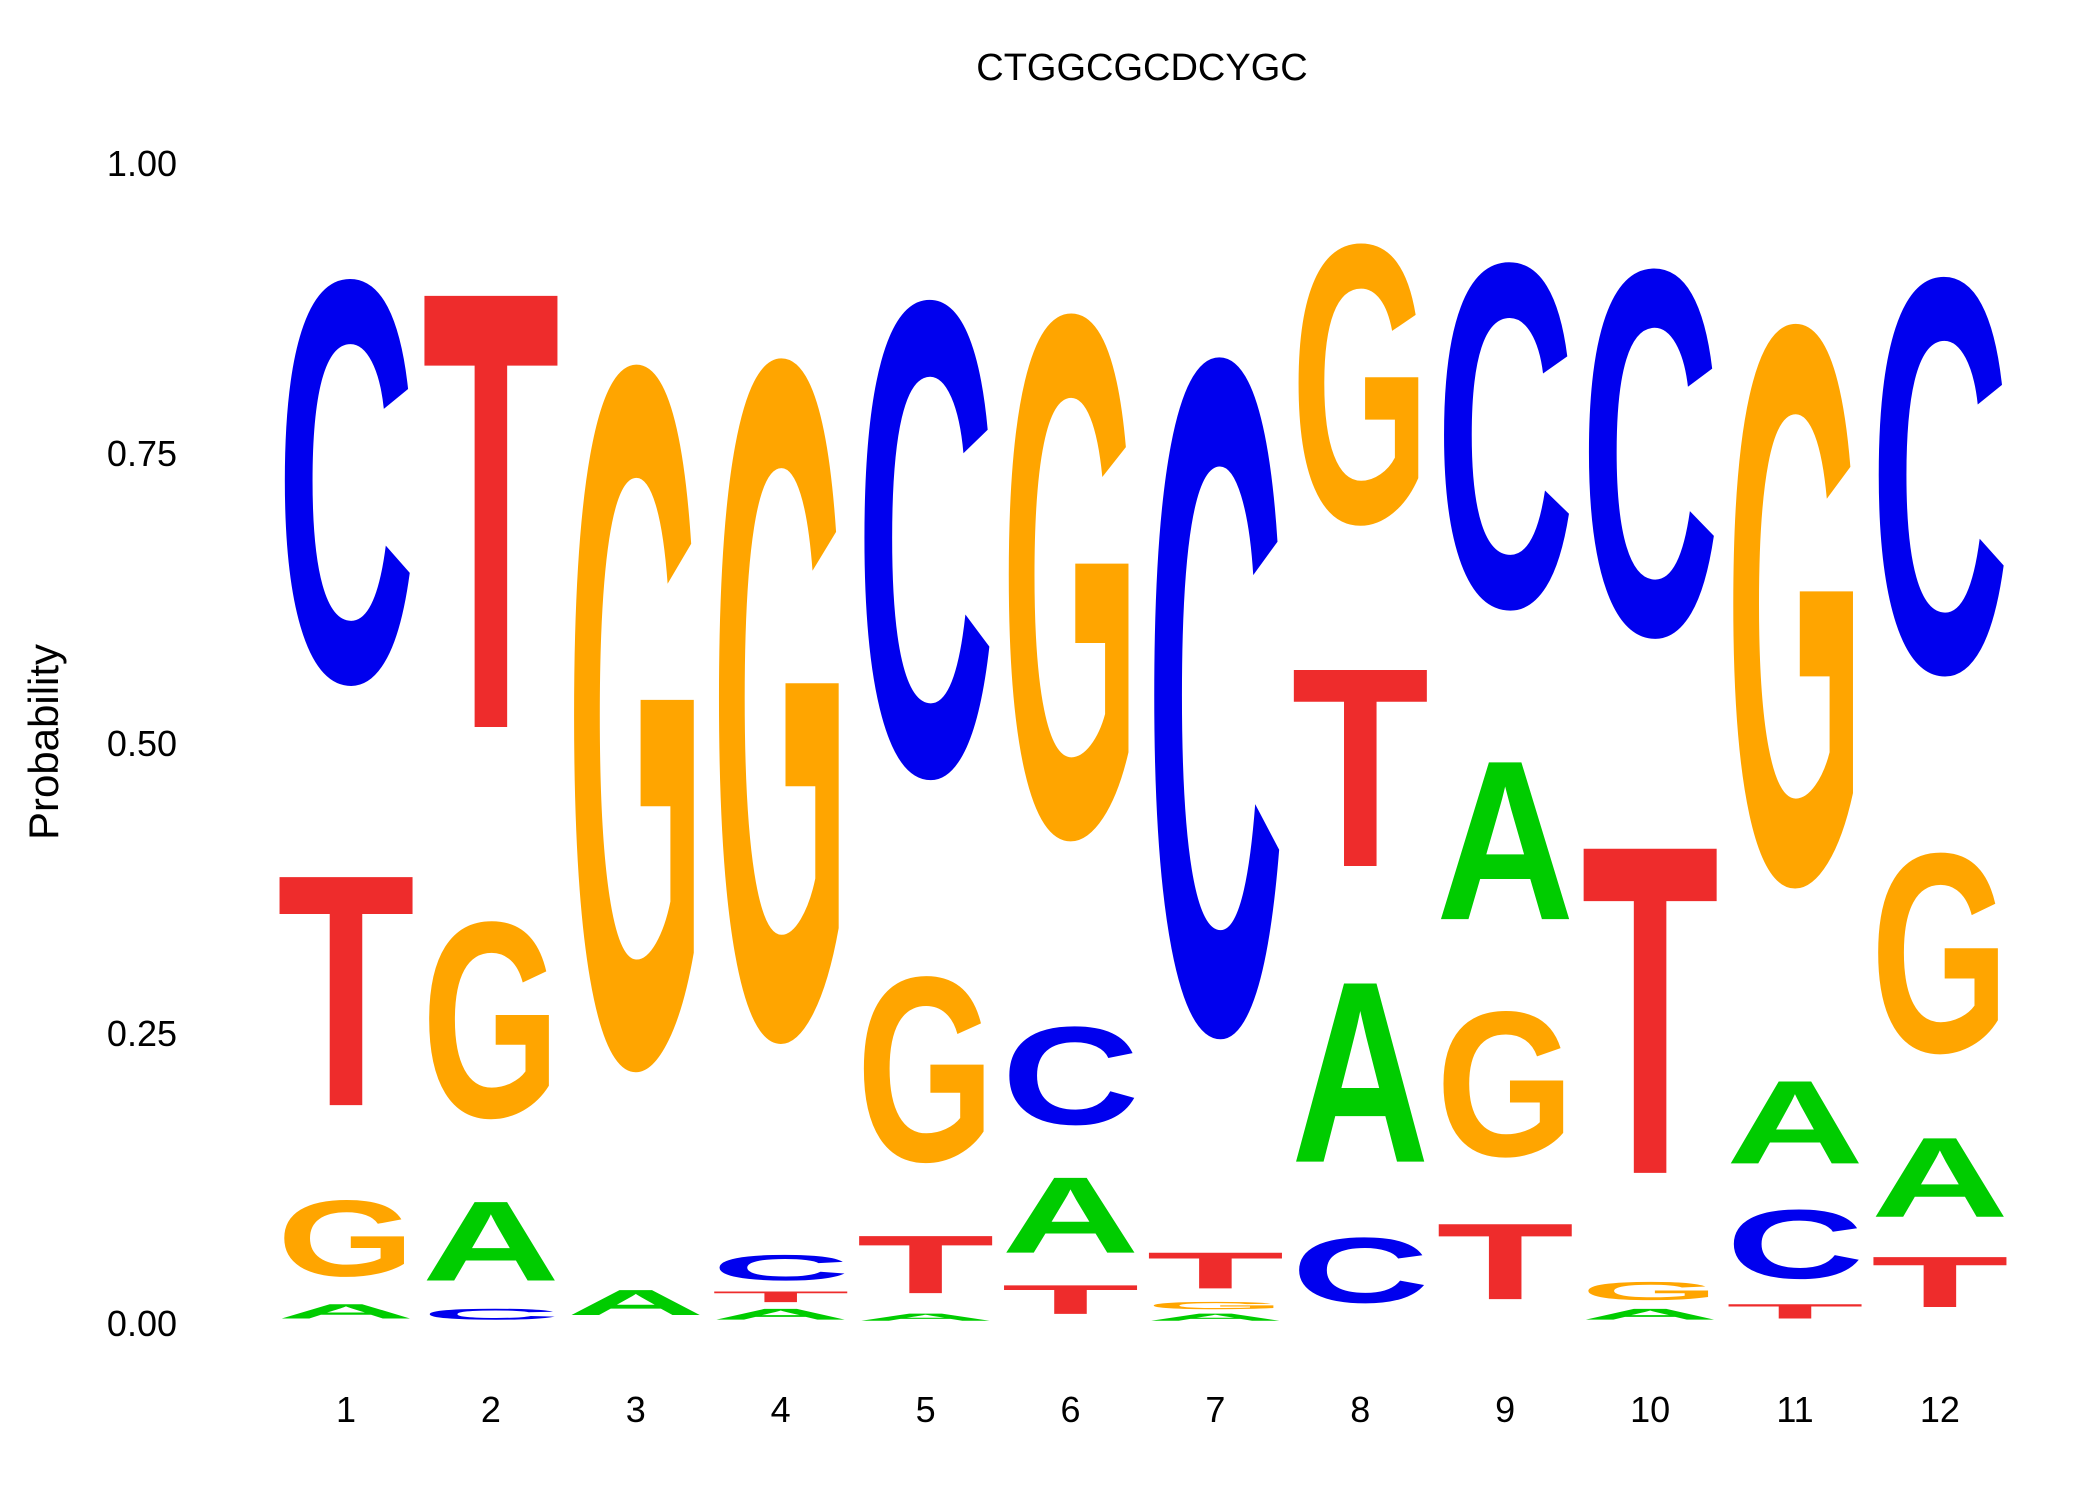 The width and height of the screenshot is (2100, 1500). Describe the element at coordinates (1070, 1409) in the screenshot. I see `x-tick-label: 6` at that location.